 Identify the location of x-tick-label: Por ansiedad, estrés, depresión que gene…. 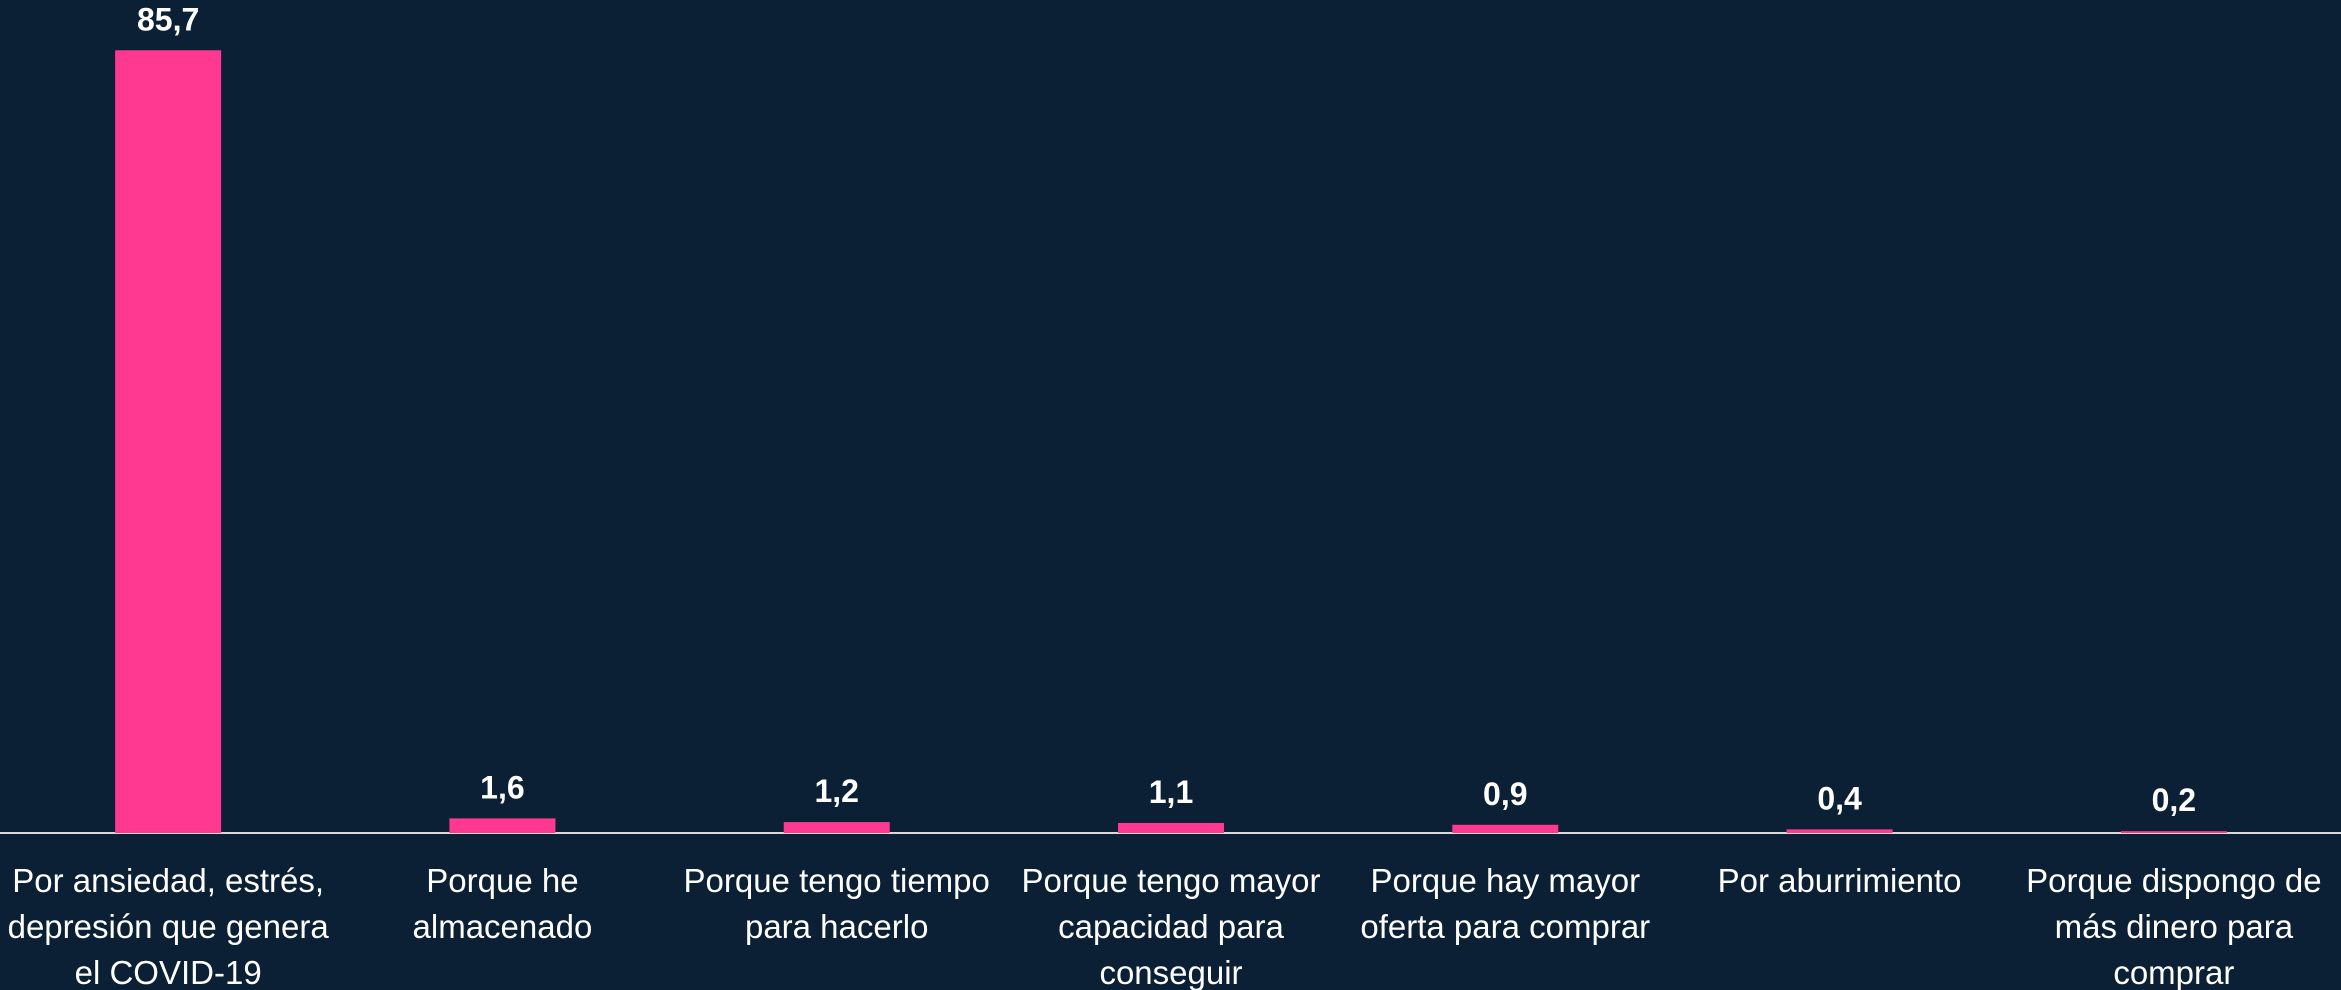
(168, 926).